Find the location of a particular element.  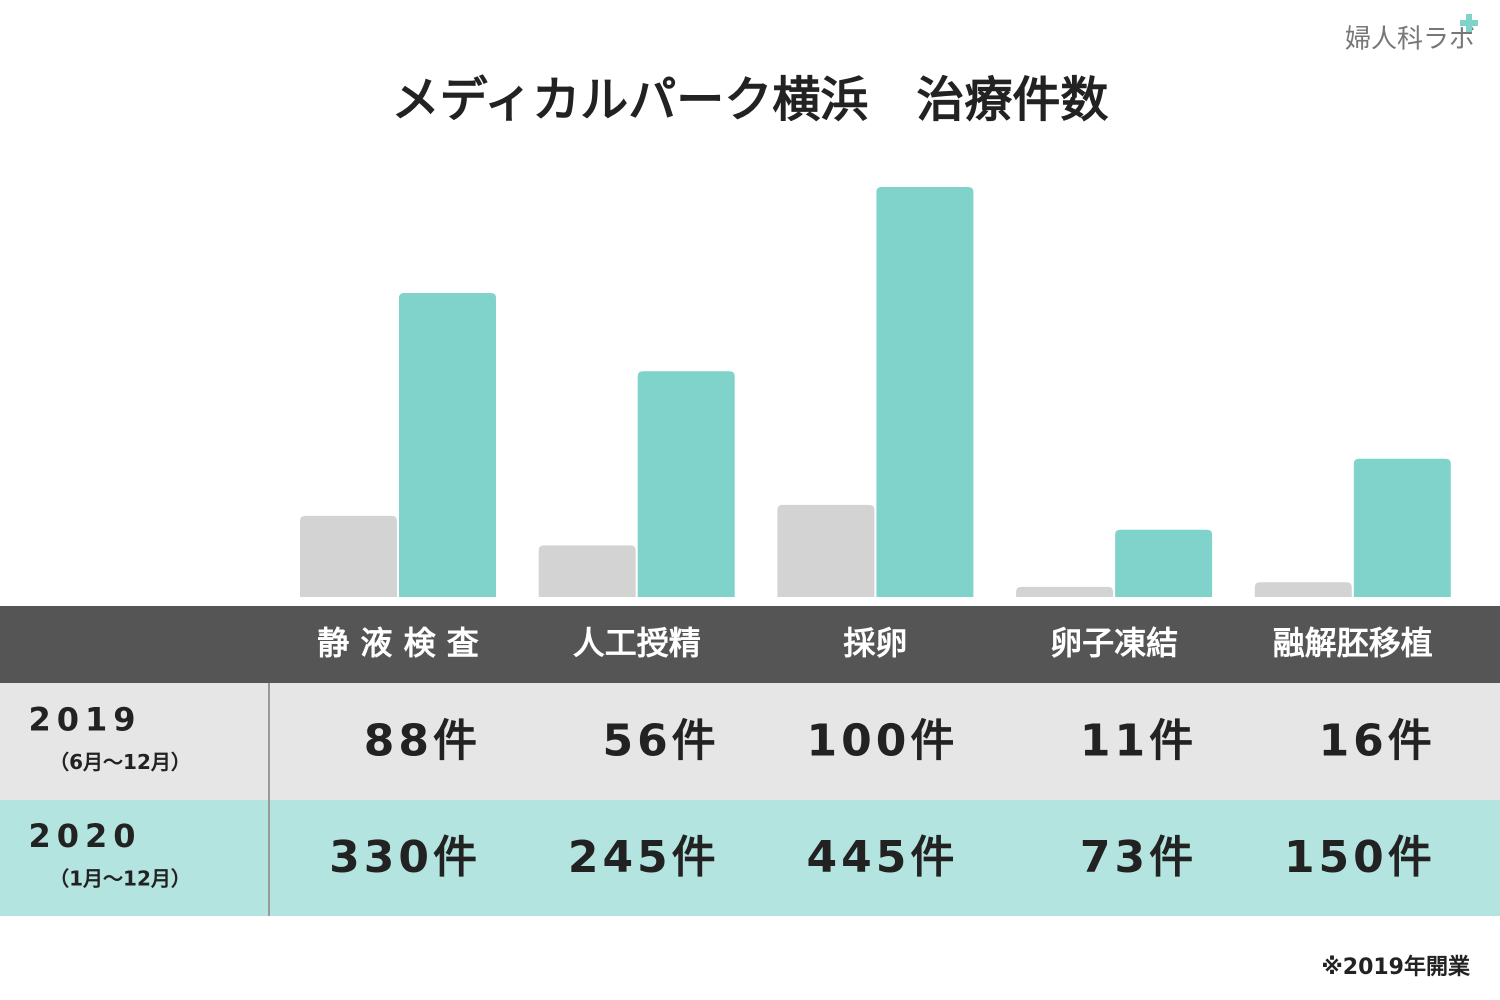

header-band is located at coordinates (750, 644).